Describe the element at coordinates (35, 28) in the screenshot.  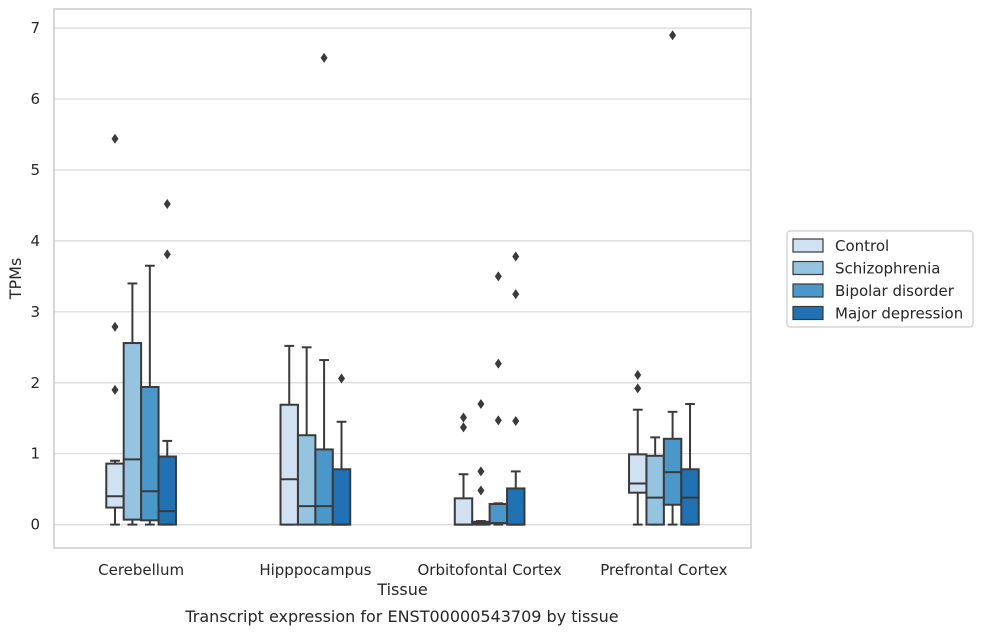
I see `y-tick-label: 7` at that location.